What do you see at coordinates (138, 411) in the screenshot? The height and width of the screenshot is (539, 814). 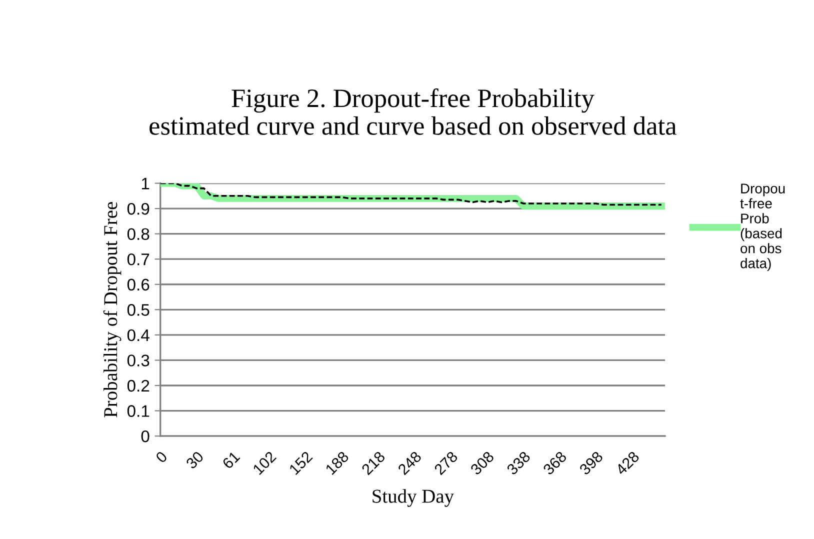 I see `y-tick-label: 0.1` at bounding box center [138, 411].